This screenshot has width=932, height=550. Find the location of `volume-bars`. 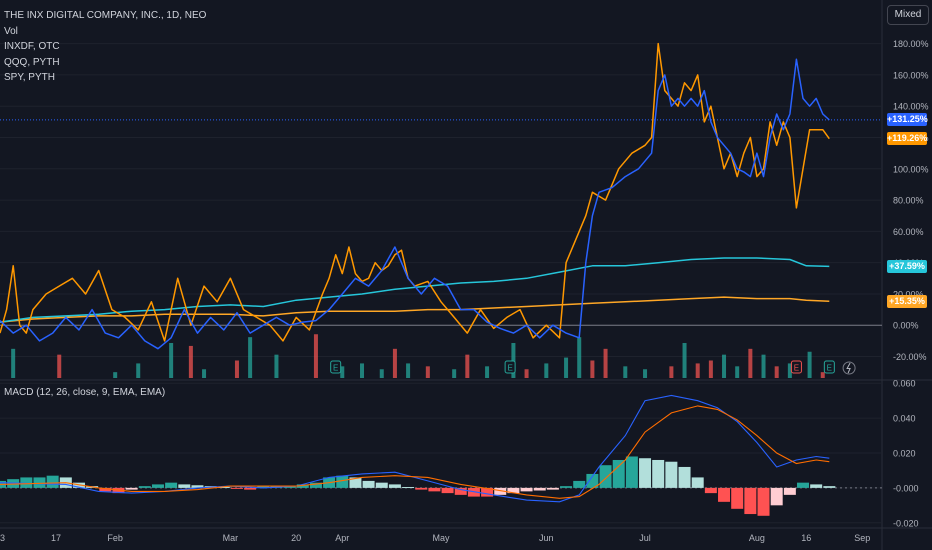

volume-bars is located at coordinates (418, 356).